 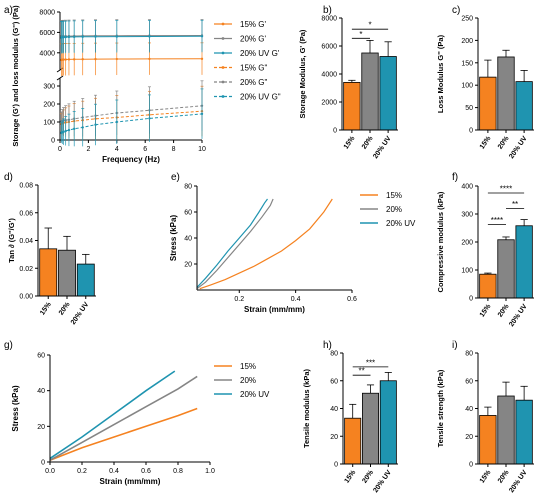 What do you see at coordinates (202, 149) in the screenshot?
I see `x-tick-label: 10` at bounding box center [202, 149].